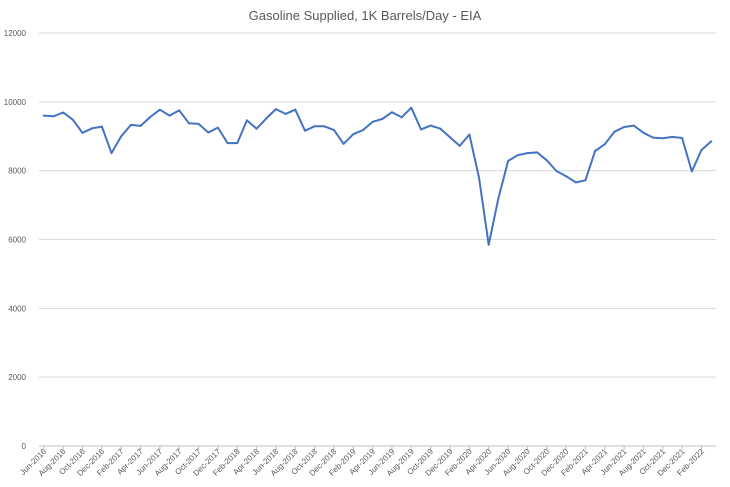 The height and width of the screenshot is (487, 730). I want to click on y-tick-label: 6000, so click(17, 240).